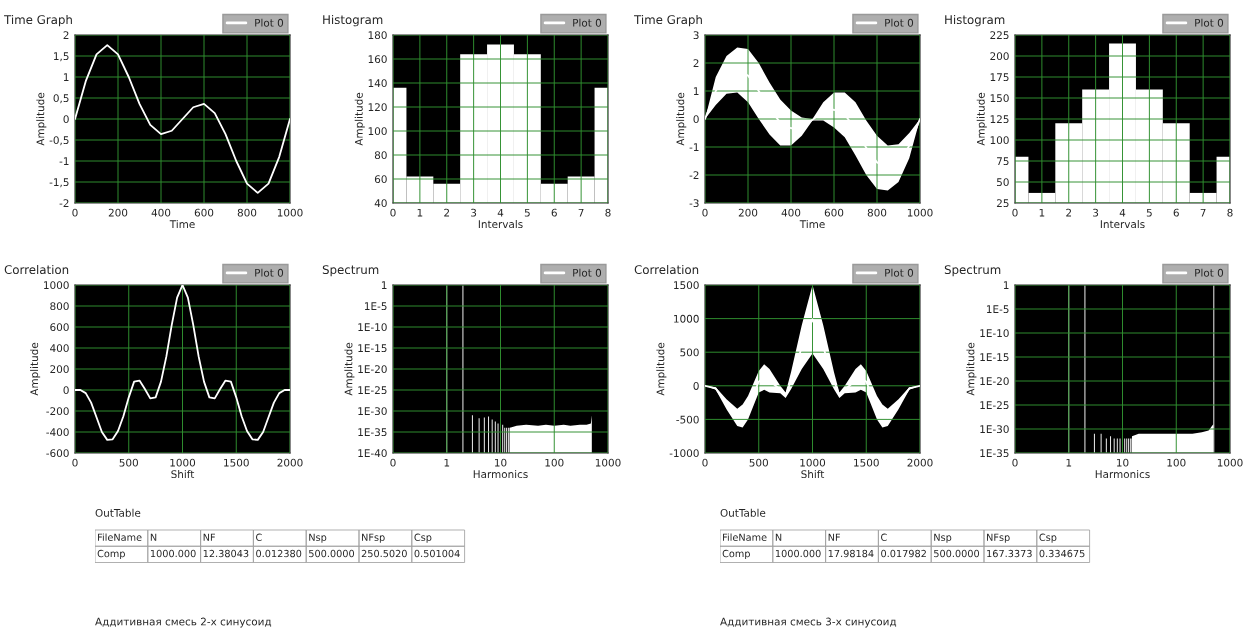 Image resolution: width=1251 pixels, height=639 pixels. What do you see at coordinates (59, 141) in the screenshot?
I see `y-tick-label: -0,5` at bounding box center [59, 141].